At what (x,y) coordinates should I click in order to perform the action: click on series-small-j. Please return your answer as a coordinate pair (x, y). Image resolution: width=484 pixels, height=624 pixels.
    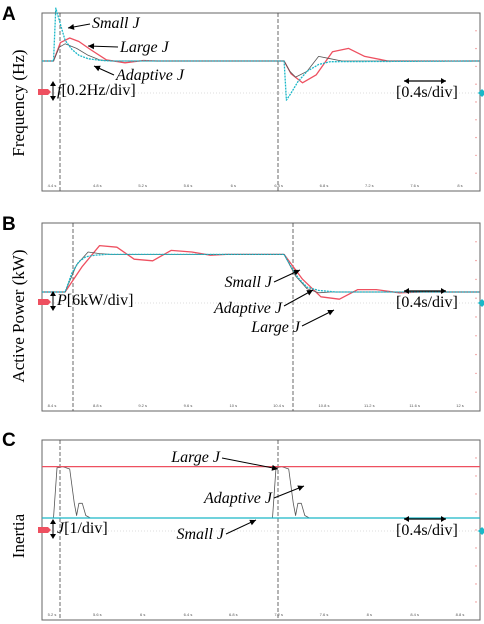
    Looking at the image, I should click on (261, 273).